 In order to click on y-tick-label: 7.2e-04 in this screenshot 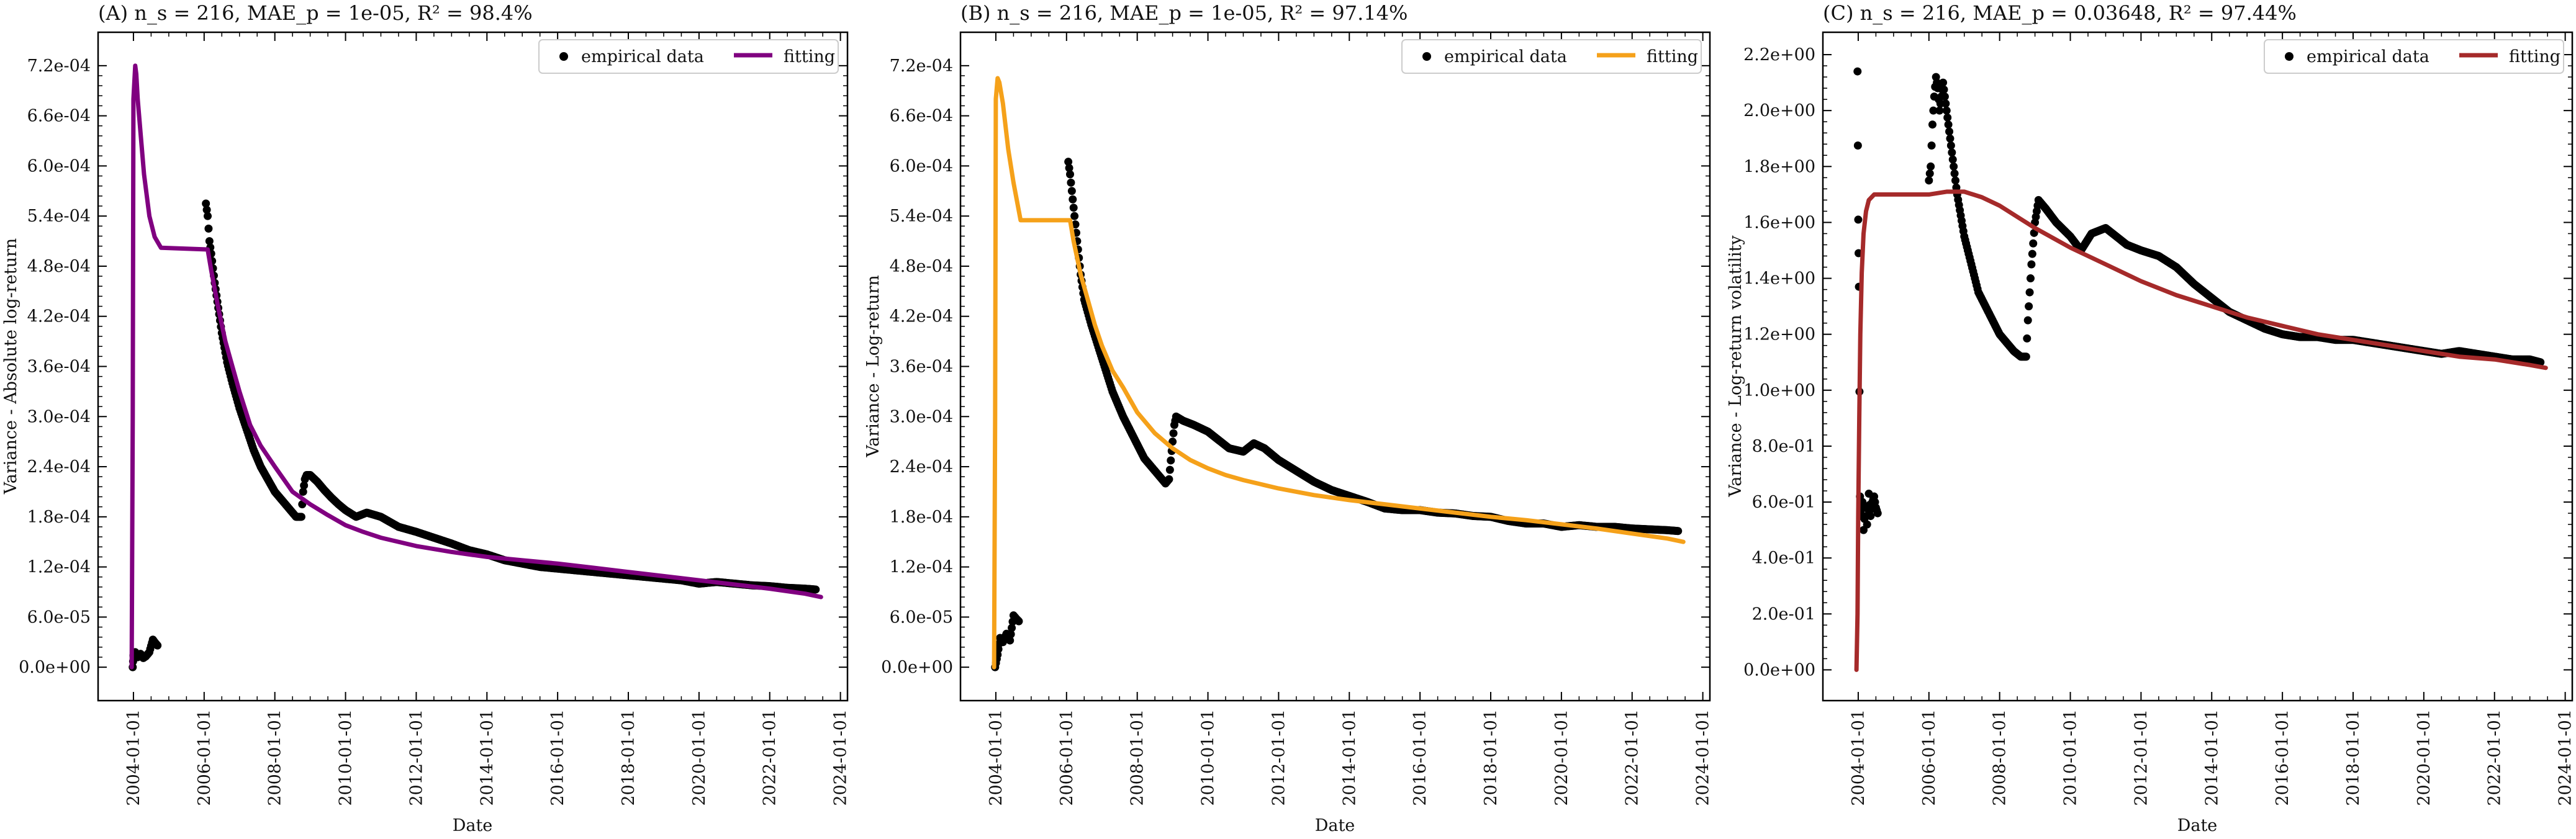, I will do `click(921, 66)`.